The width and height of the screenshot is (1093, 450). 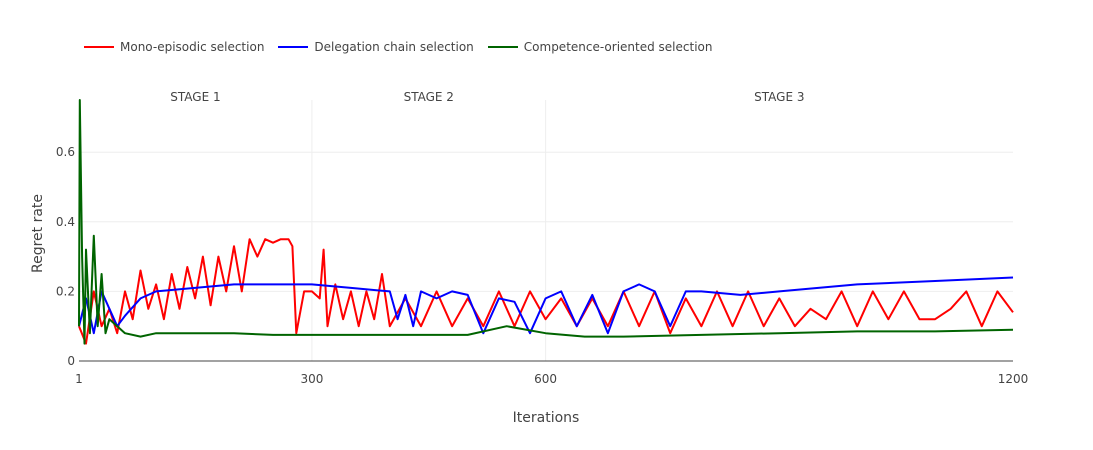 What do you see at coordinates (502, 47) in the screenshot?
I see `legend-swatch-competence` at bounding box center [502, 47].